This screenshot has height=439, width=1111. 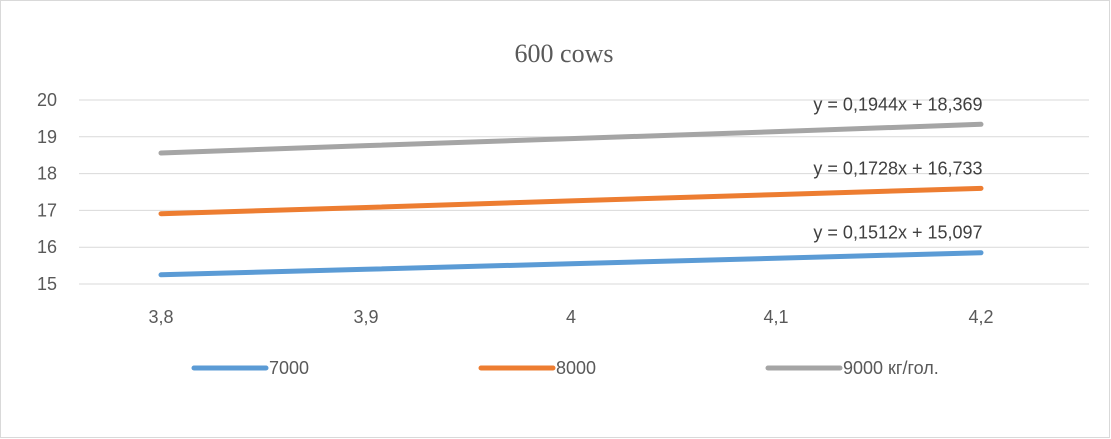 What do you see at coordinates (980, 317) in the screenshot?
I see `x-tick-label: 4,2` at bounding box center [980, 317].